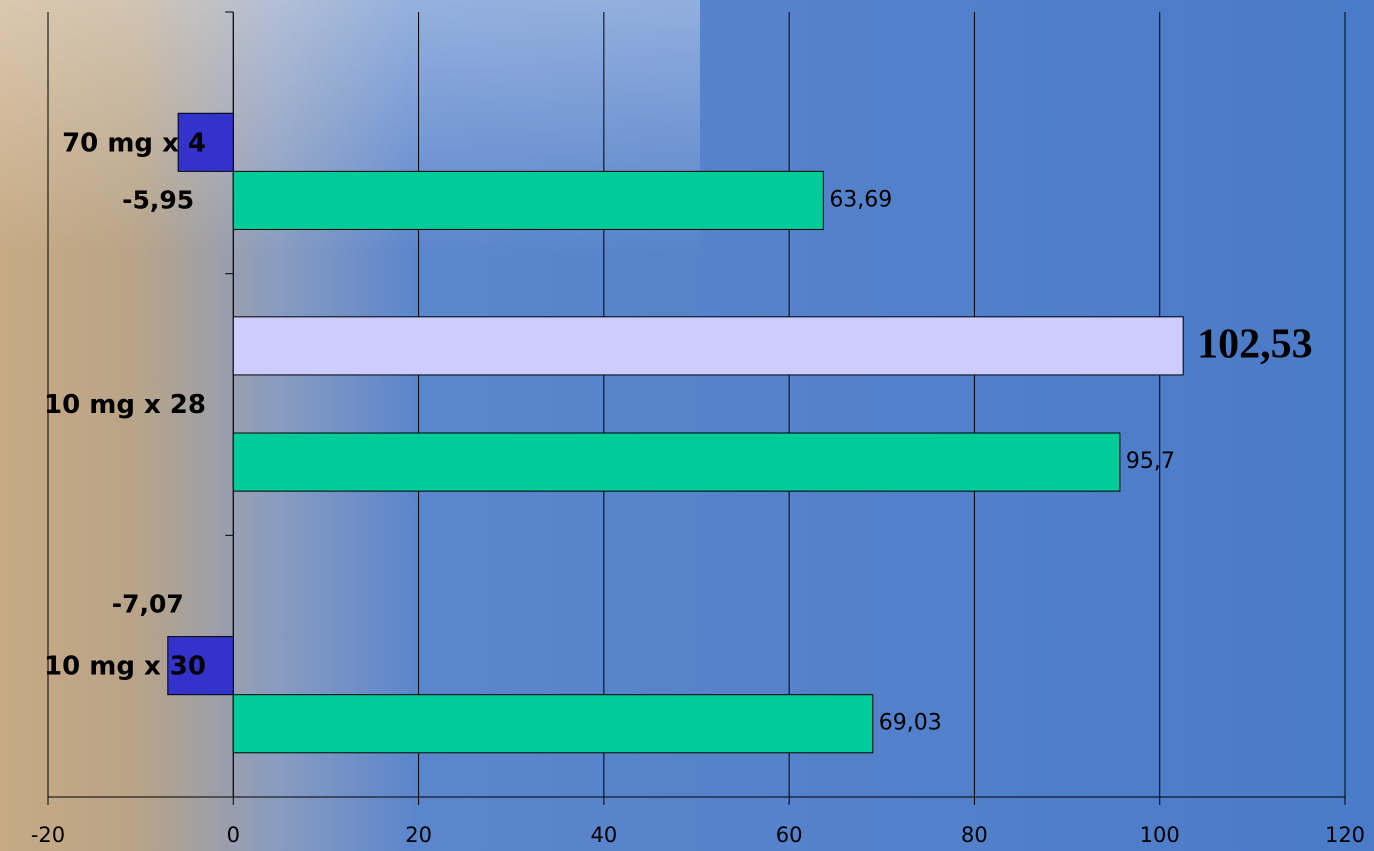 Image resolution: width=1374 pixels, height=851 pixels. What do you see at coordinates (1150, 461) in the screenshot?
I see `value-label: 95,7` at bounding box center [1150, 461].